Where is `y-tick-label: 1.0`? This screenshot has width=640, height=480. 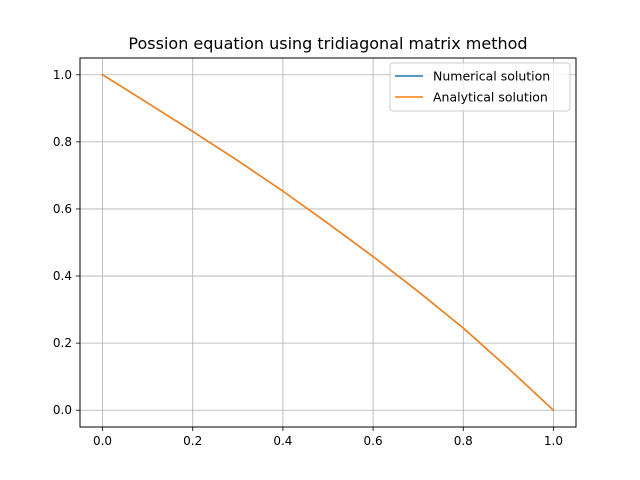 y-tick-label: 1.0 is located at coordinates (62, 75).